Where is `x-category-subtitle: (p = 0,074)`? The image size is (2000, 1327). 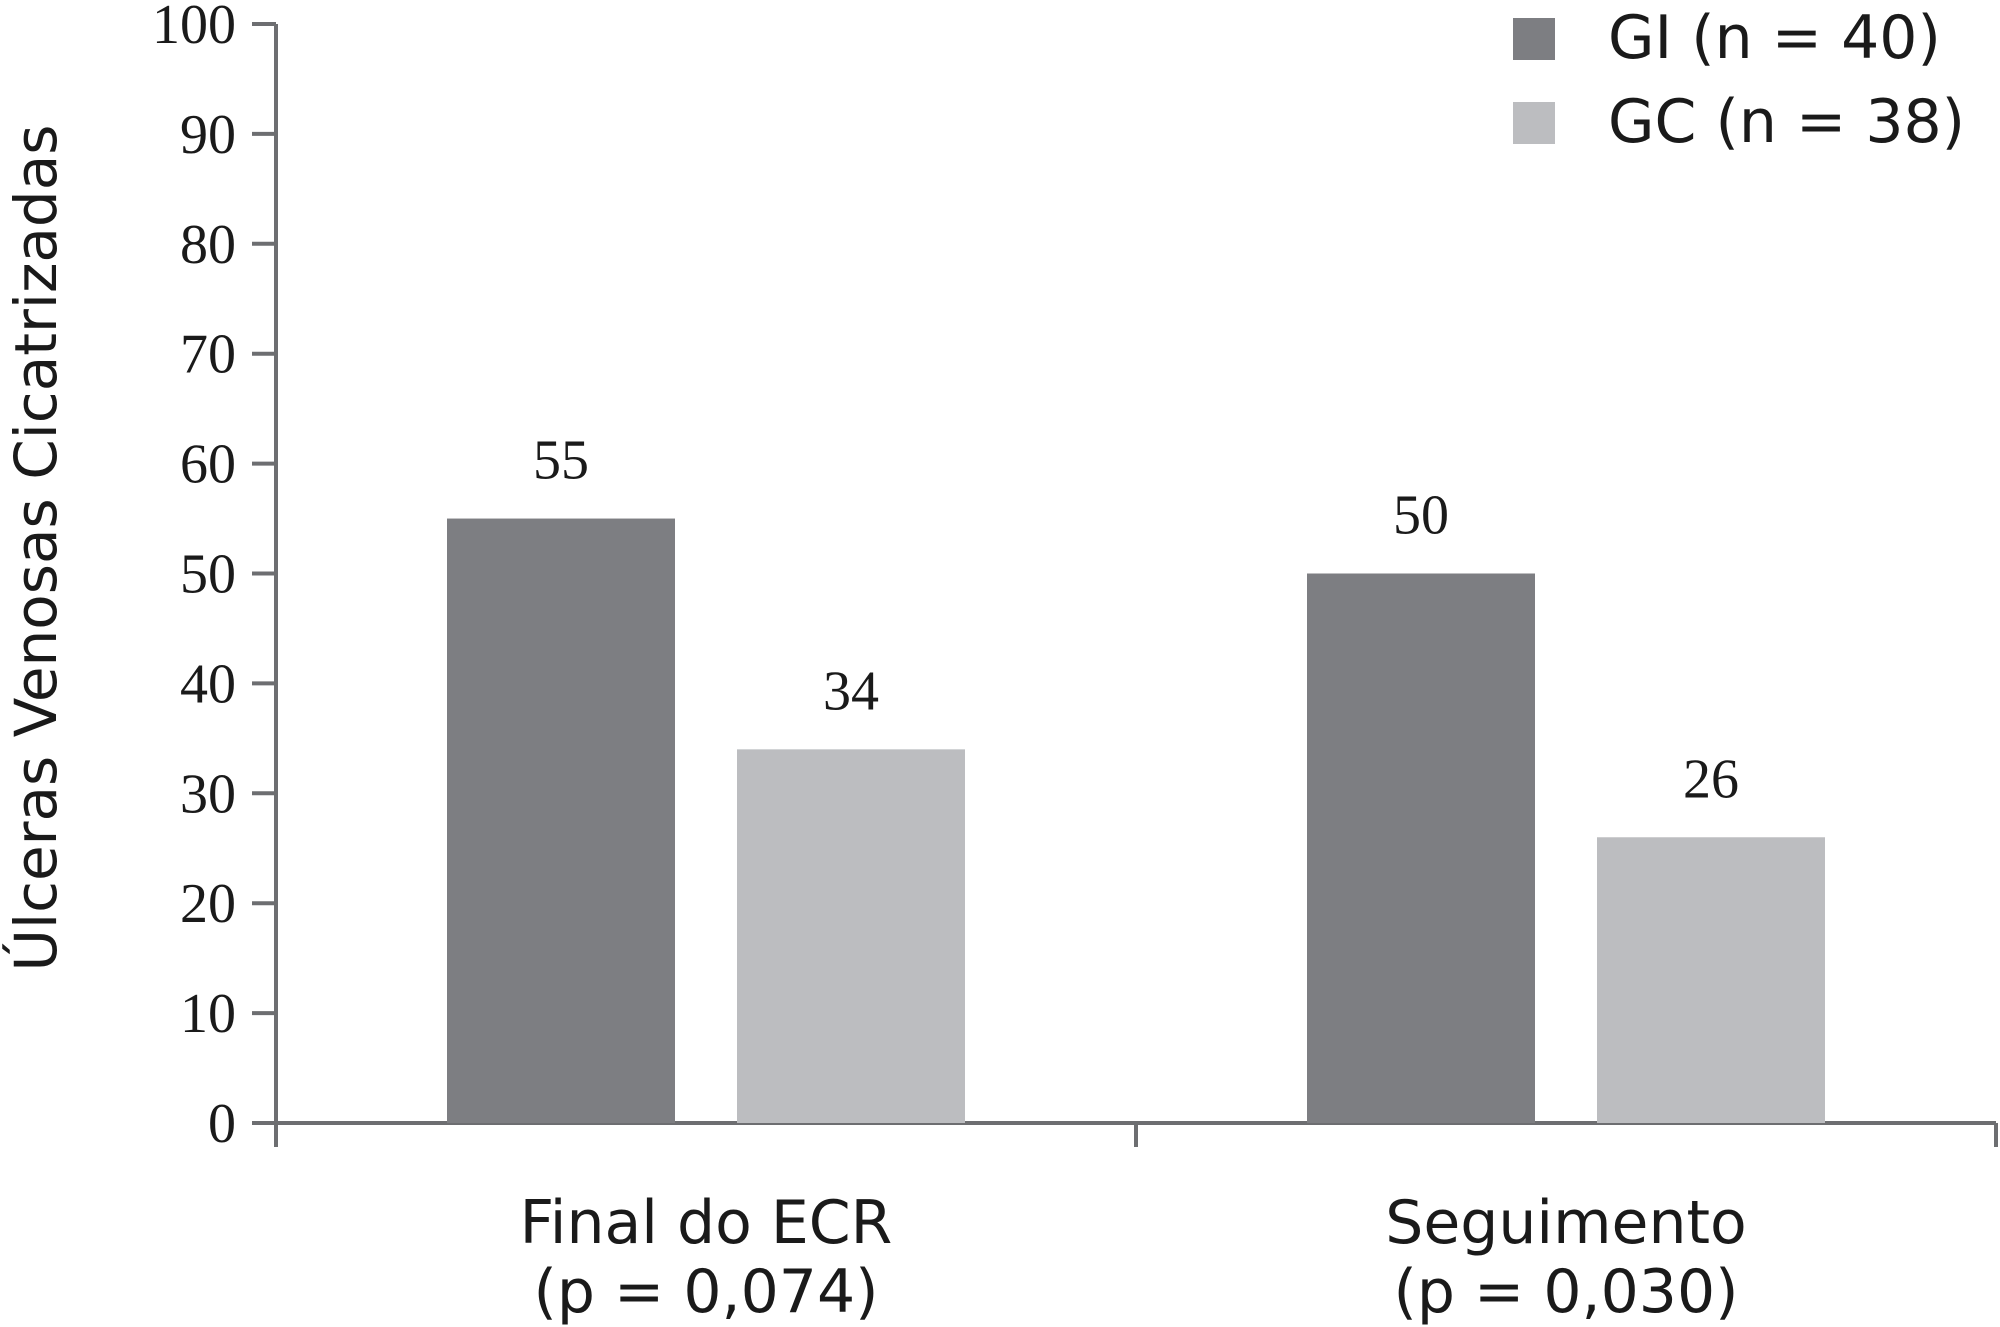
x-category-subtitle: (p = 0,074) is located at coordinates (705, 1292).